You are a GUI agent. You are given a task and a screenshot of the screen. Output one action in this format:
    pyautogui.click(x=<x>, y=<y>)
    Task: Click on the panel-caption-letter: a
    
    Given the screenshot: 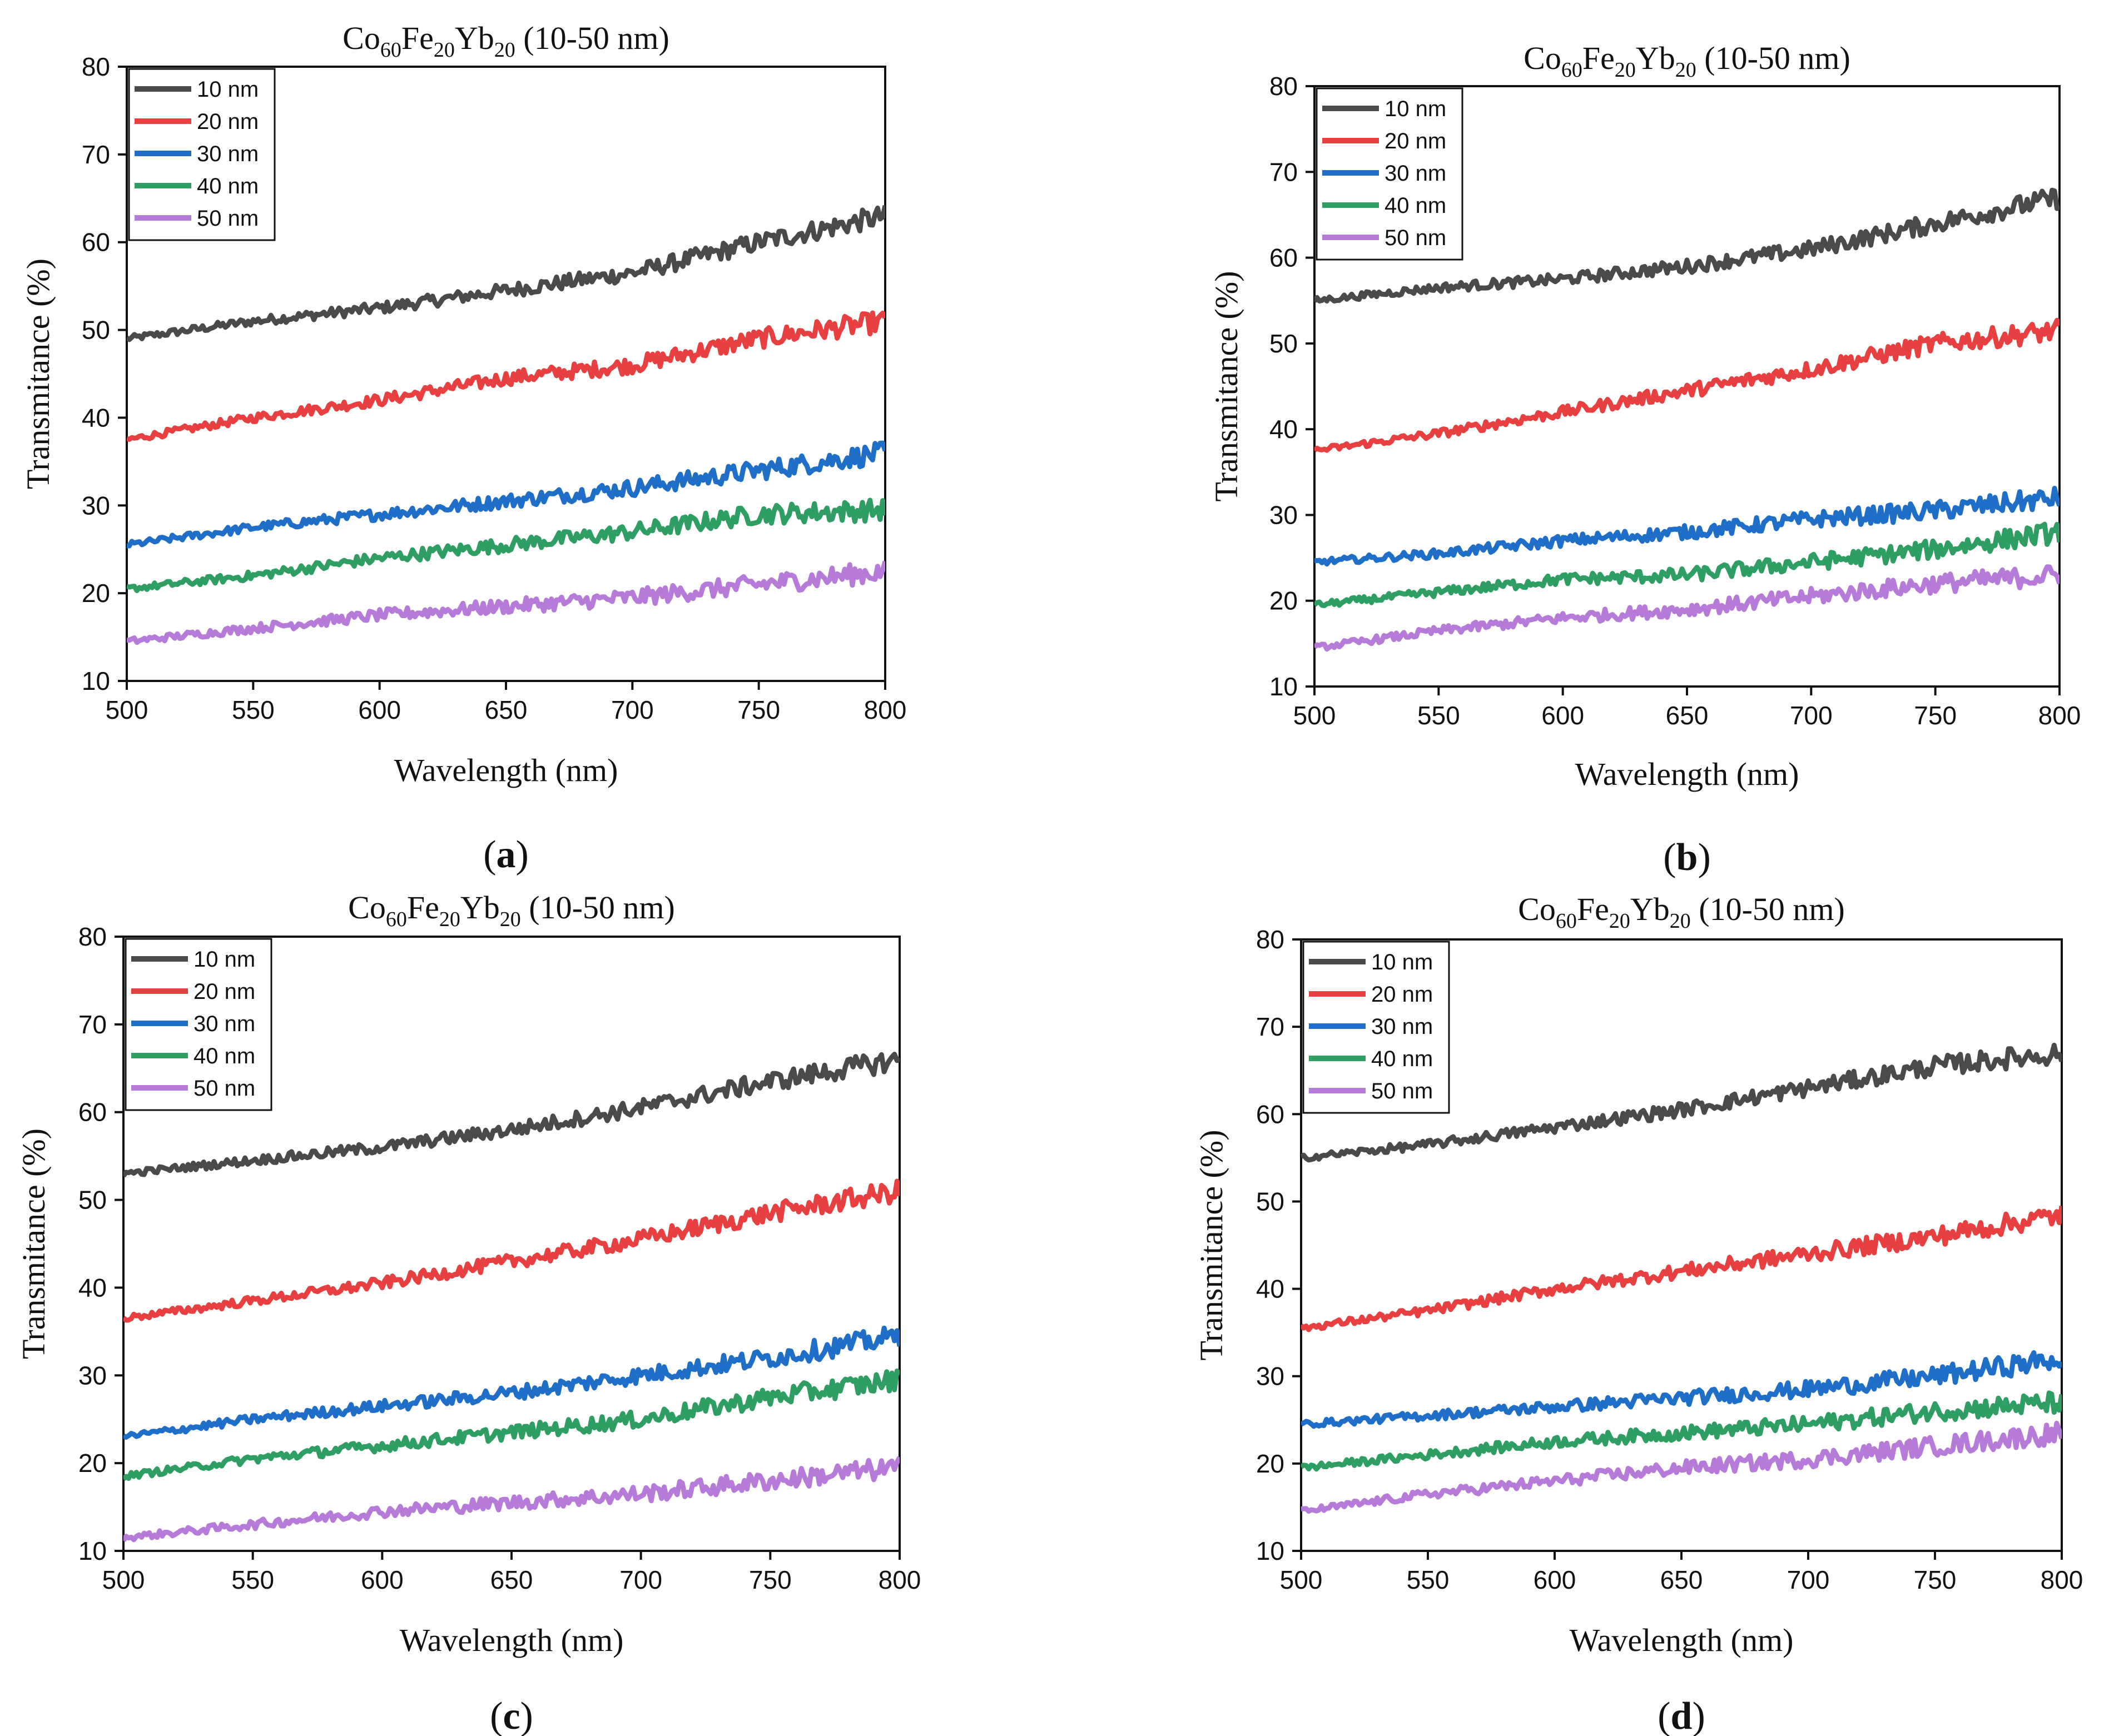 What is the action you would take?
    pyautogui.click(x=506, y=854)
    